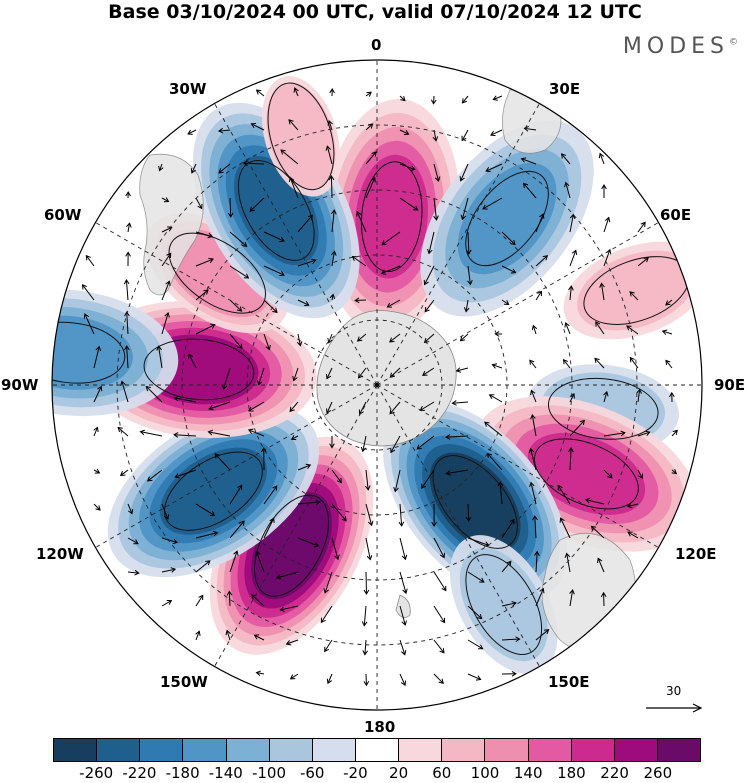 The image size is (750, 783). Describe the element at coordinates (658, 773) in the screenshot. I see `colorbar-tick-label: 260` at that location.